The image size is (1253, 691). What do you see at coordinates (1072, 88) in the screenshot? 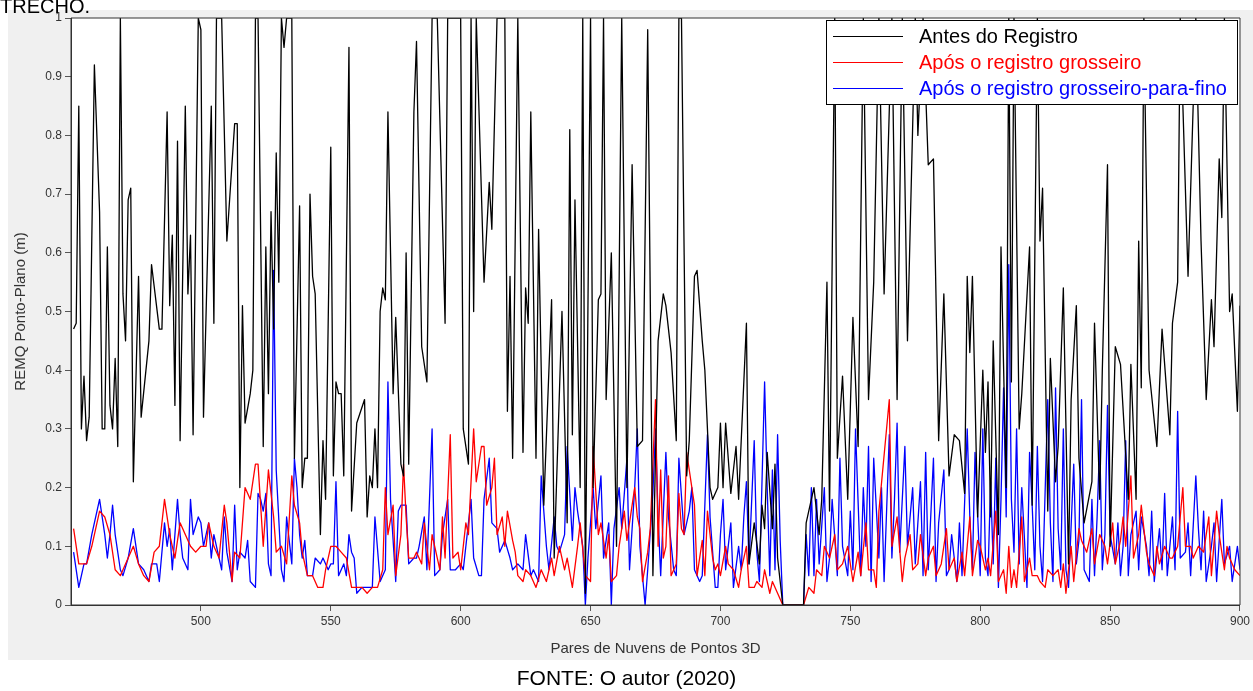
I see `legend-label: Após o registro grosseiro-para-fino` at bounding box center [1072, 88].